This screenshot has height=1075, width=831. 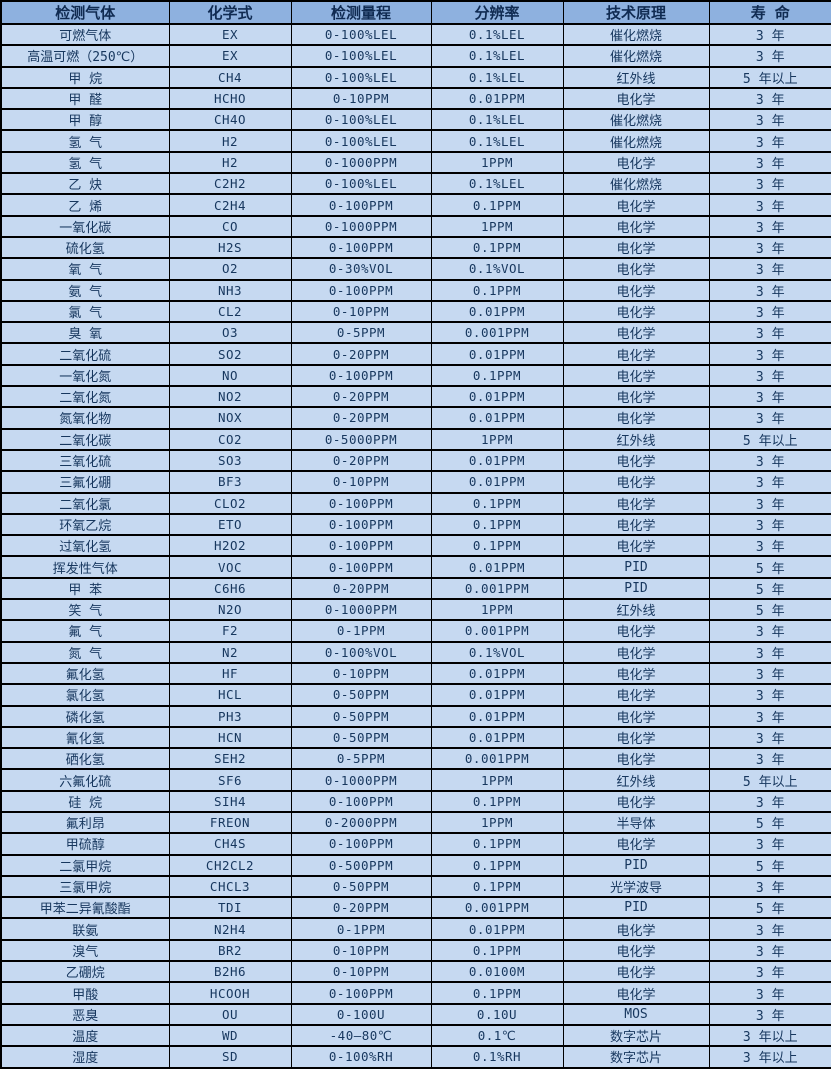 I want to click on header-row: 检测气体 化学式 检测量程 分辨率 技术原理 寿 命, so click(x=415, y=12).